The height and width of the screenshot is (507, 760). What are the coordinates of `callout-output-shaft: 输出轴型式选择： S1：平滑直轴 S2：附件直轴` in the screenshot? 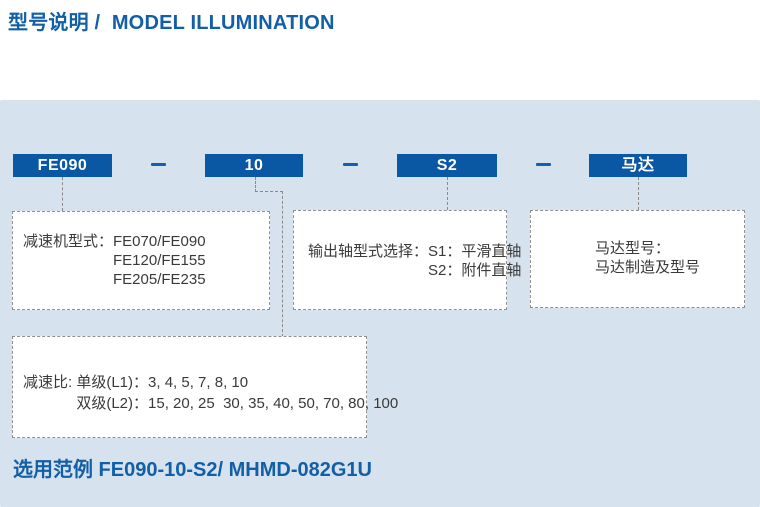 It's located at (407, 260).